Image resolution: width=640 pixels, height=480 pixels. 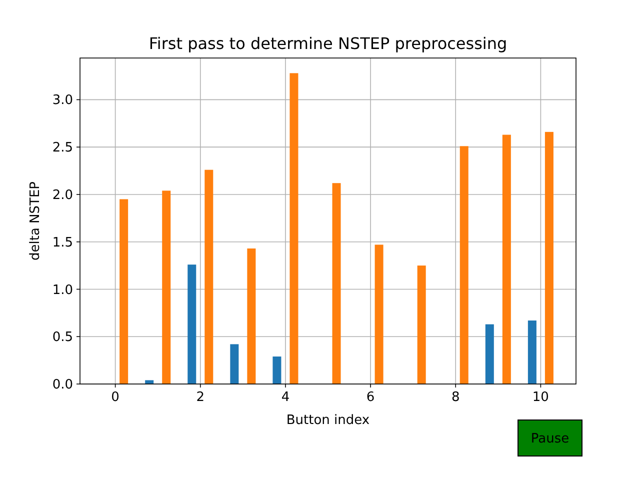 What do you see at coordinates (62, 242) in the screenshot?
I see `y-tick-label: 1.5` at bounding box center [62, 242].